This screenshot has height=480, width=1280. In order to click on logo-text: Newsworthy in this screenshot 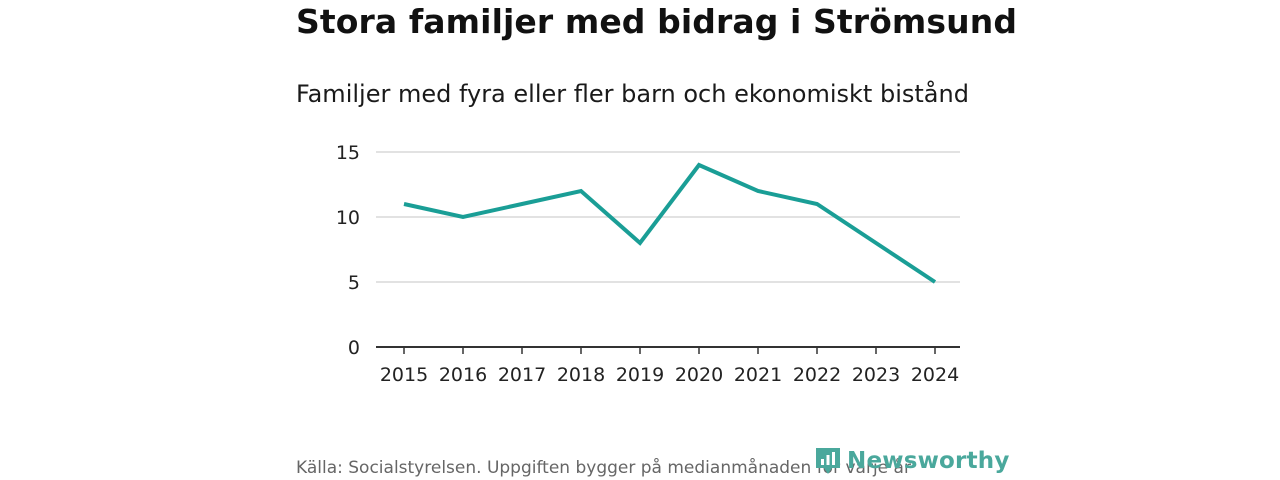, I will do `click(928, 461)`.